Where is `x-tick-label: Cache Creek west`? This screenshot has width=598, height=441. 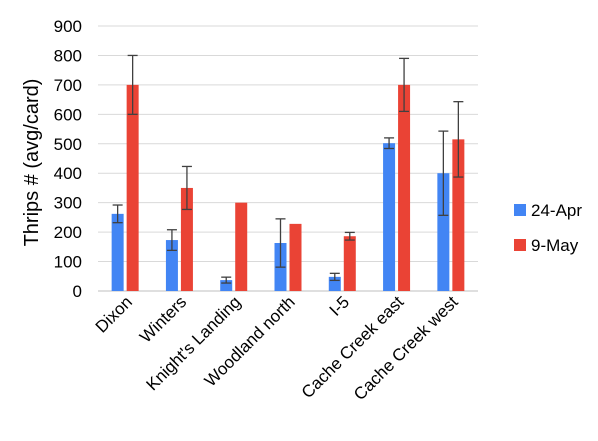
x-tick-label: Cache Creek west is located at coordinates (406, 348).